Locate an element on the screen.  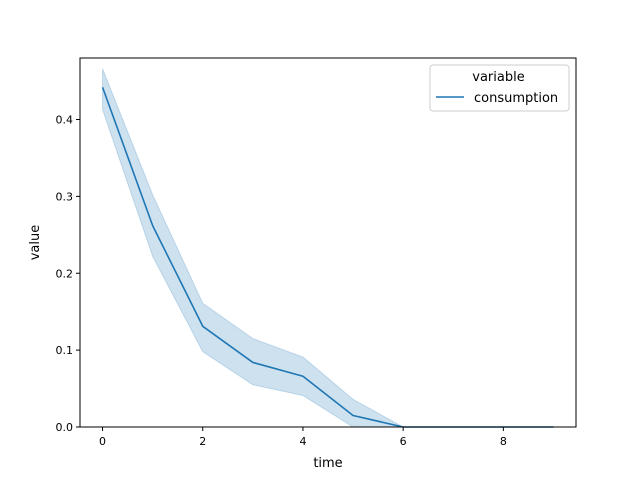
x-tick-label: 2 is located at coordinates (202, 441).